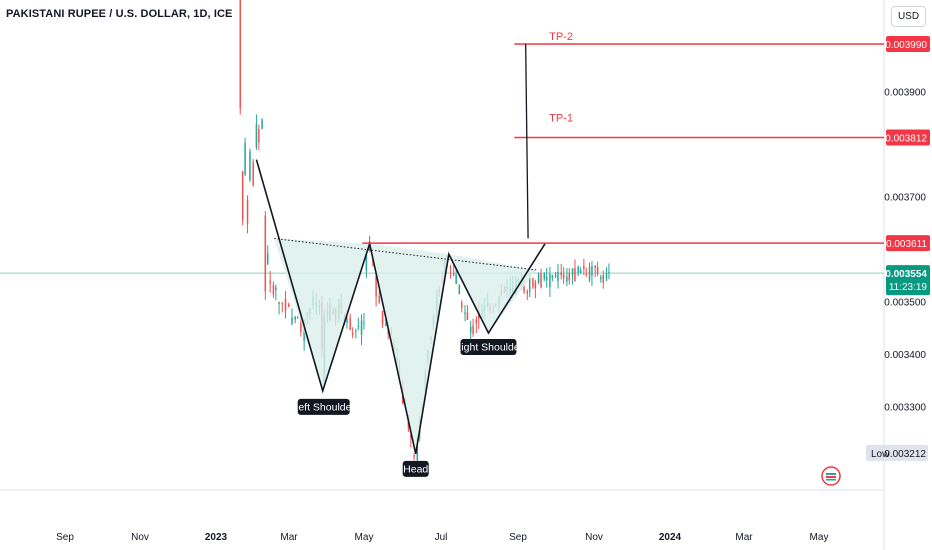 The height and width of the screenshot is (550, 932). I want to click on last-price-label: 0.003554, so click(906, 274).